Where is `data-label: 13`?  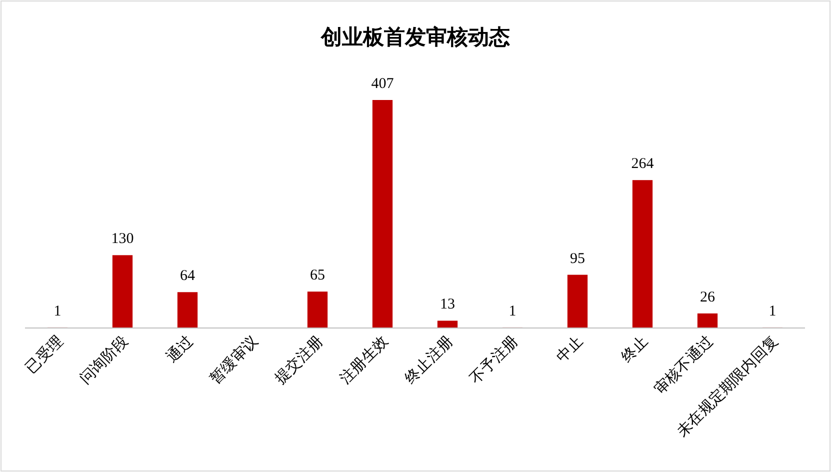 data-label: 13 is located at coordinates (447, 304).